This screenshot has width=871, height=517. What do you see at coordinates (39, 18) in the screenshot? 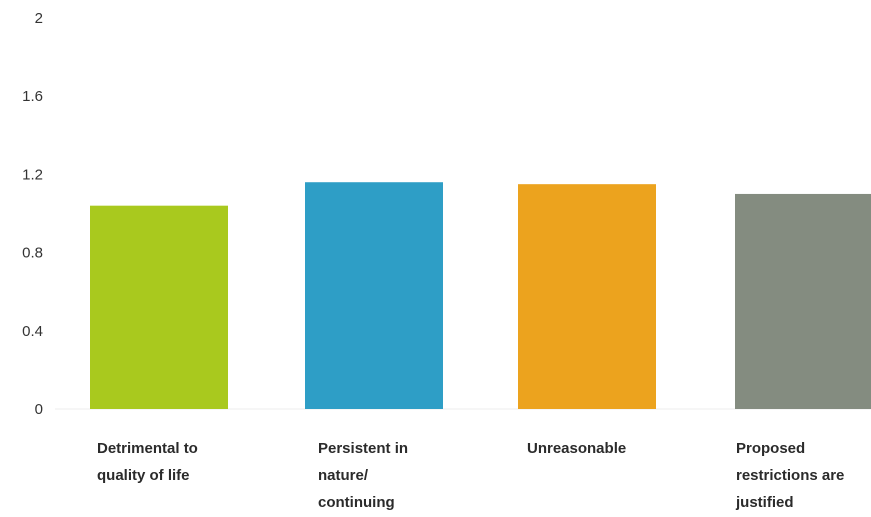
I see `y-tick-label: 2` at bounding box center [39, 18].